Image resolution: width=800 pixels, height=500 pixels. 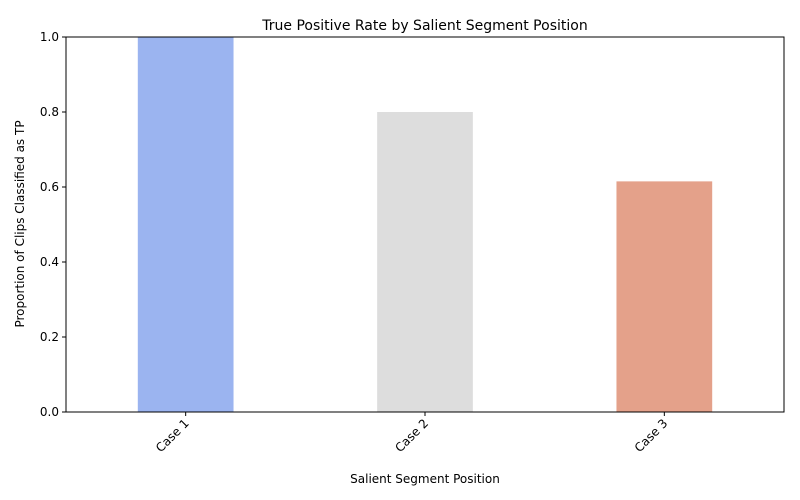 I want to click on y-axis-label: Proportion of Clips Classified as TP, so click(x=20, y=223).